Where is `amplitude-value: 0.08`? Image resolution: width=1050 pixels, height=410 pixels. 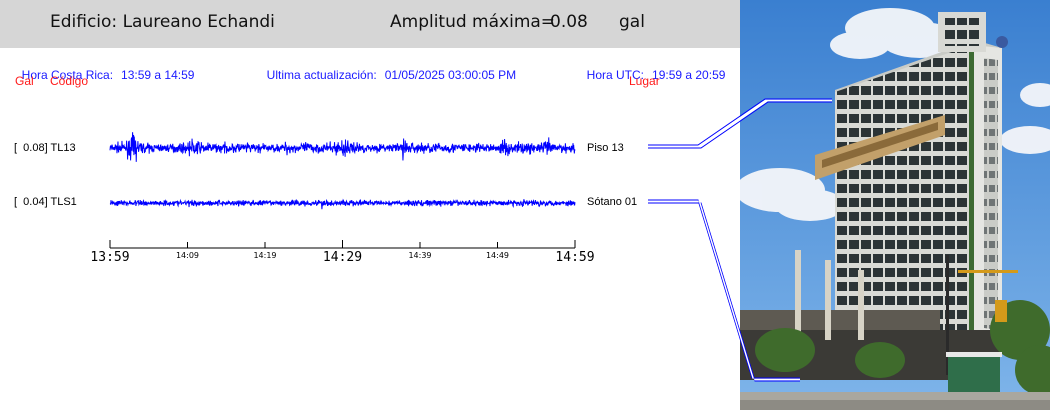 amplitude-value: 0.08 is located at coordinates (569, 22).